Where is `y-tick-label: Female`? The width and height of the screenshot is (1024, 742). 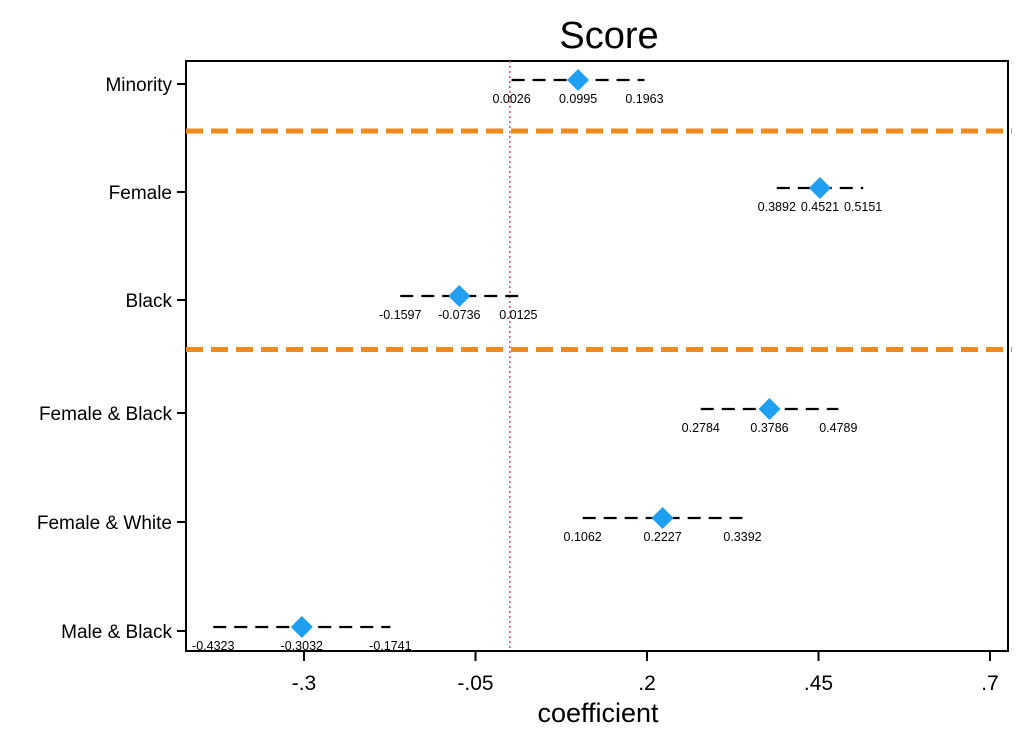
y-tick-label: Female is located at coordinates (140, 193).